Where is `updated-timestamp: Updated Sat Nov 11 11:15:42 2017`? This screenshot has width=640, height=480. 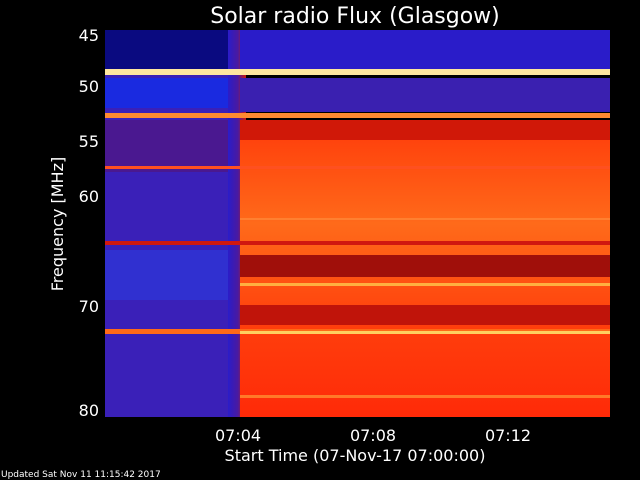
updated-timestamp: Updated Sat Nov 11 11:15:42 2017 is located at coordinates (81, 475).